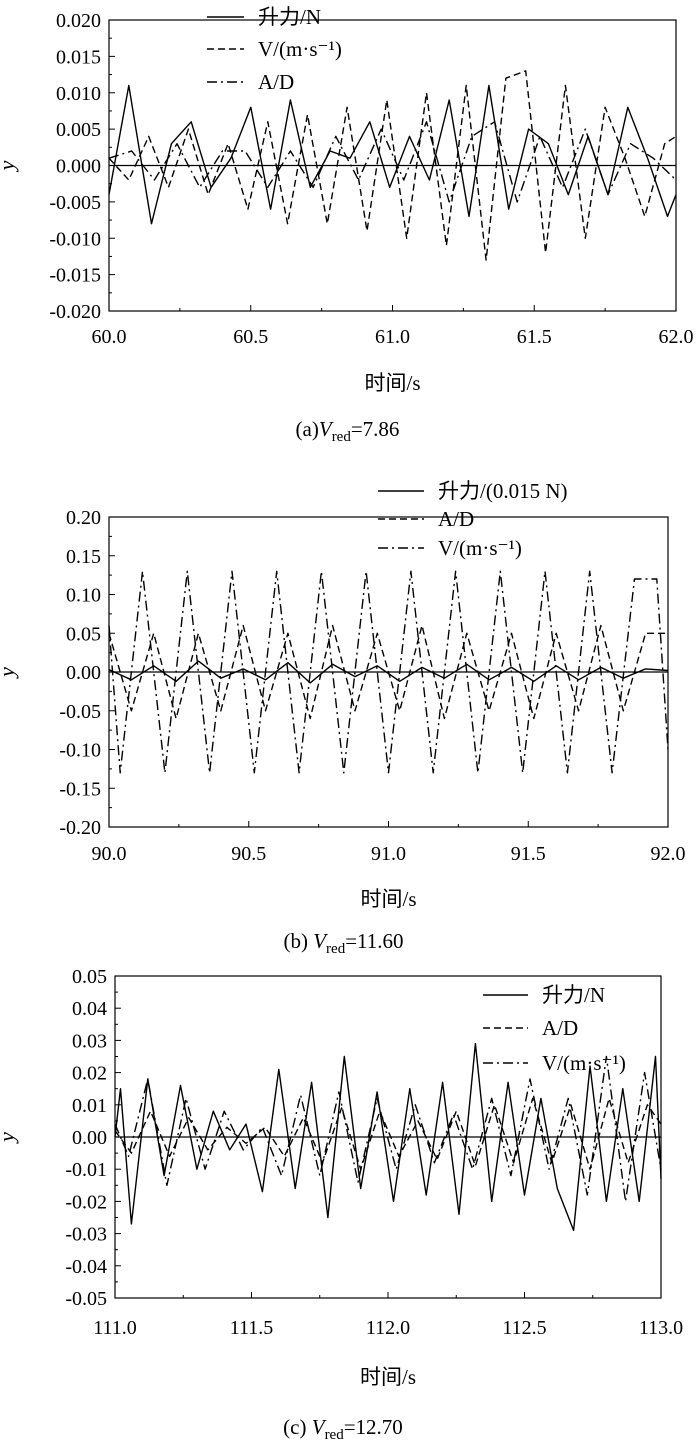  I want to click on caption-value: =7.86, so click(375, 429).